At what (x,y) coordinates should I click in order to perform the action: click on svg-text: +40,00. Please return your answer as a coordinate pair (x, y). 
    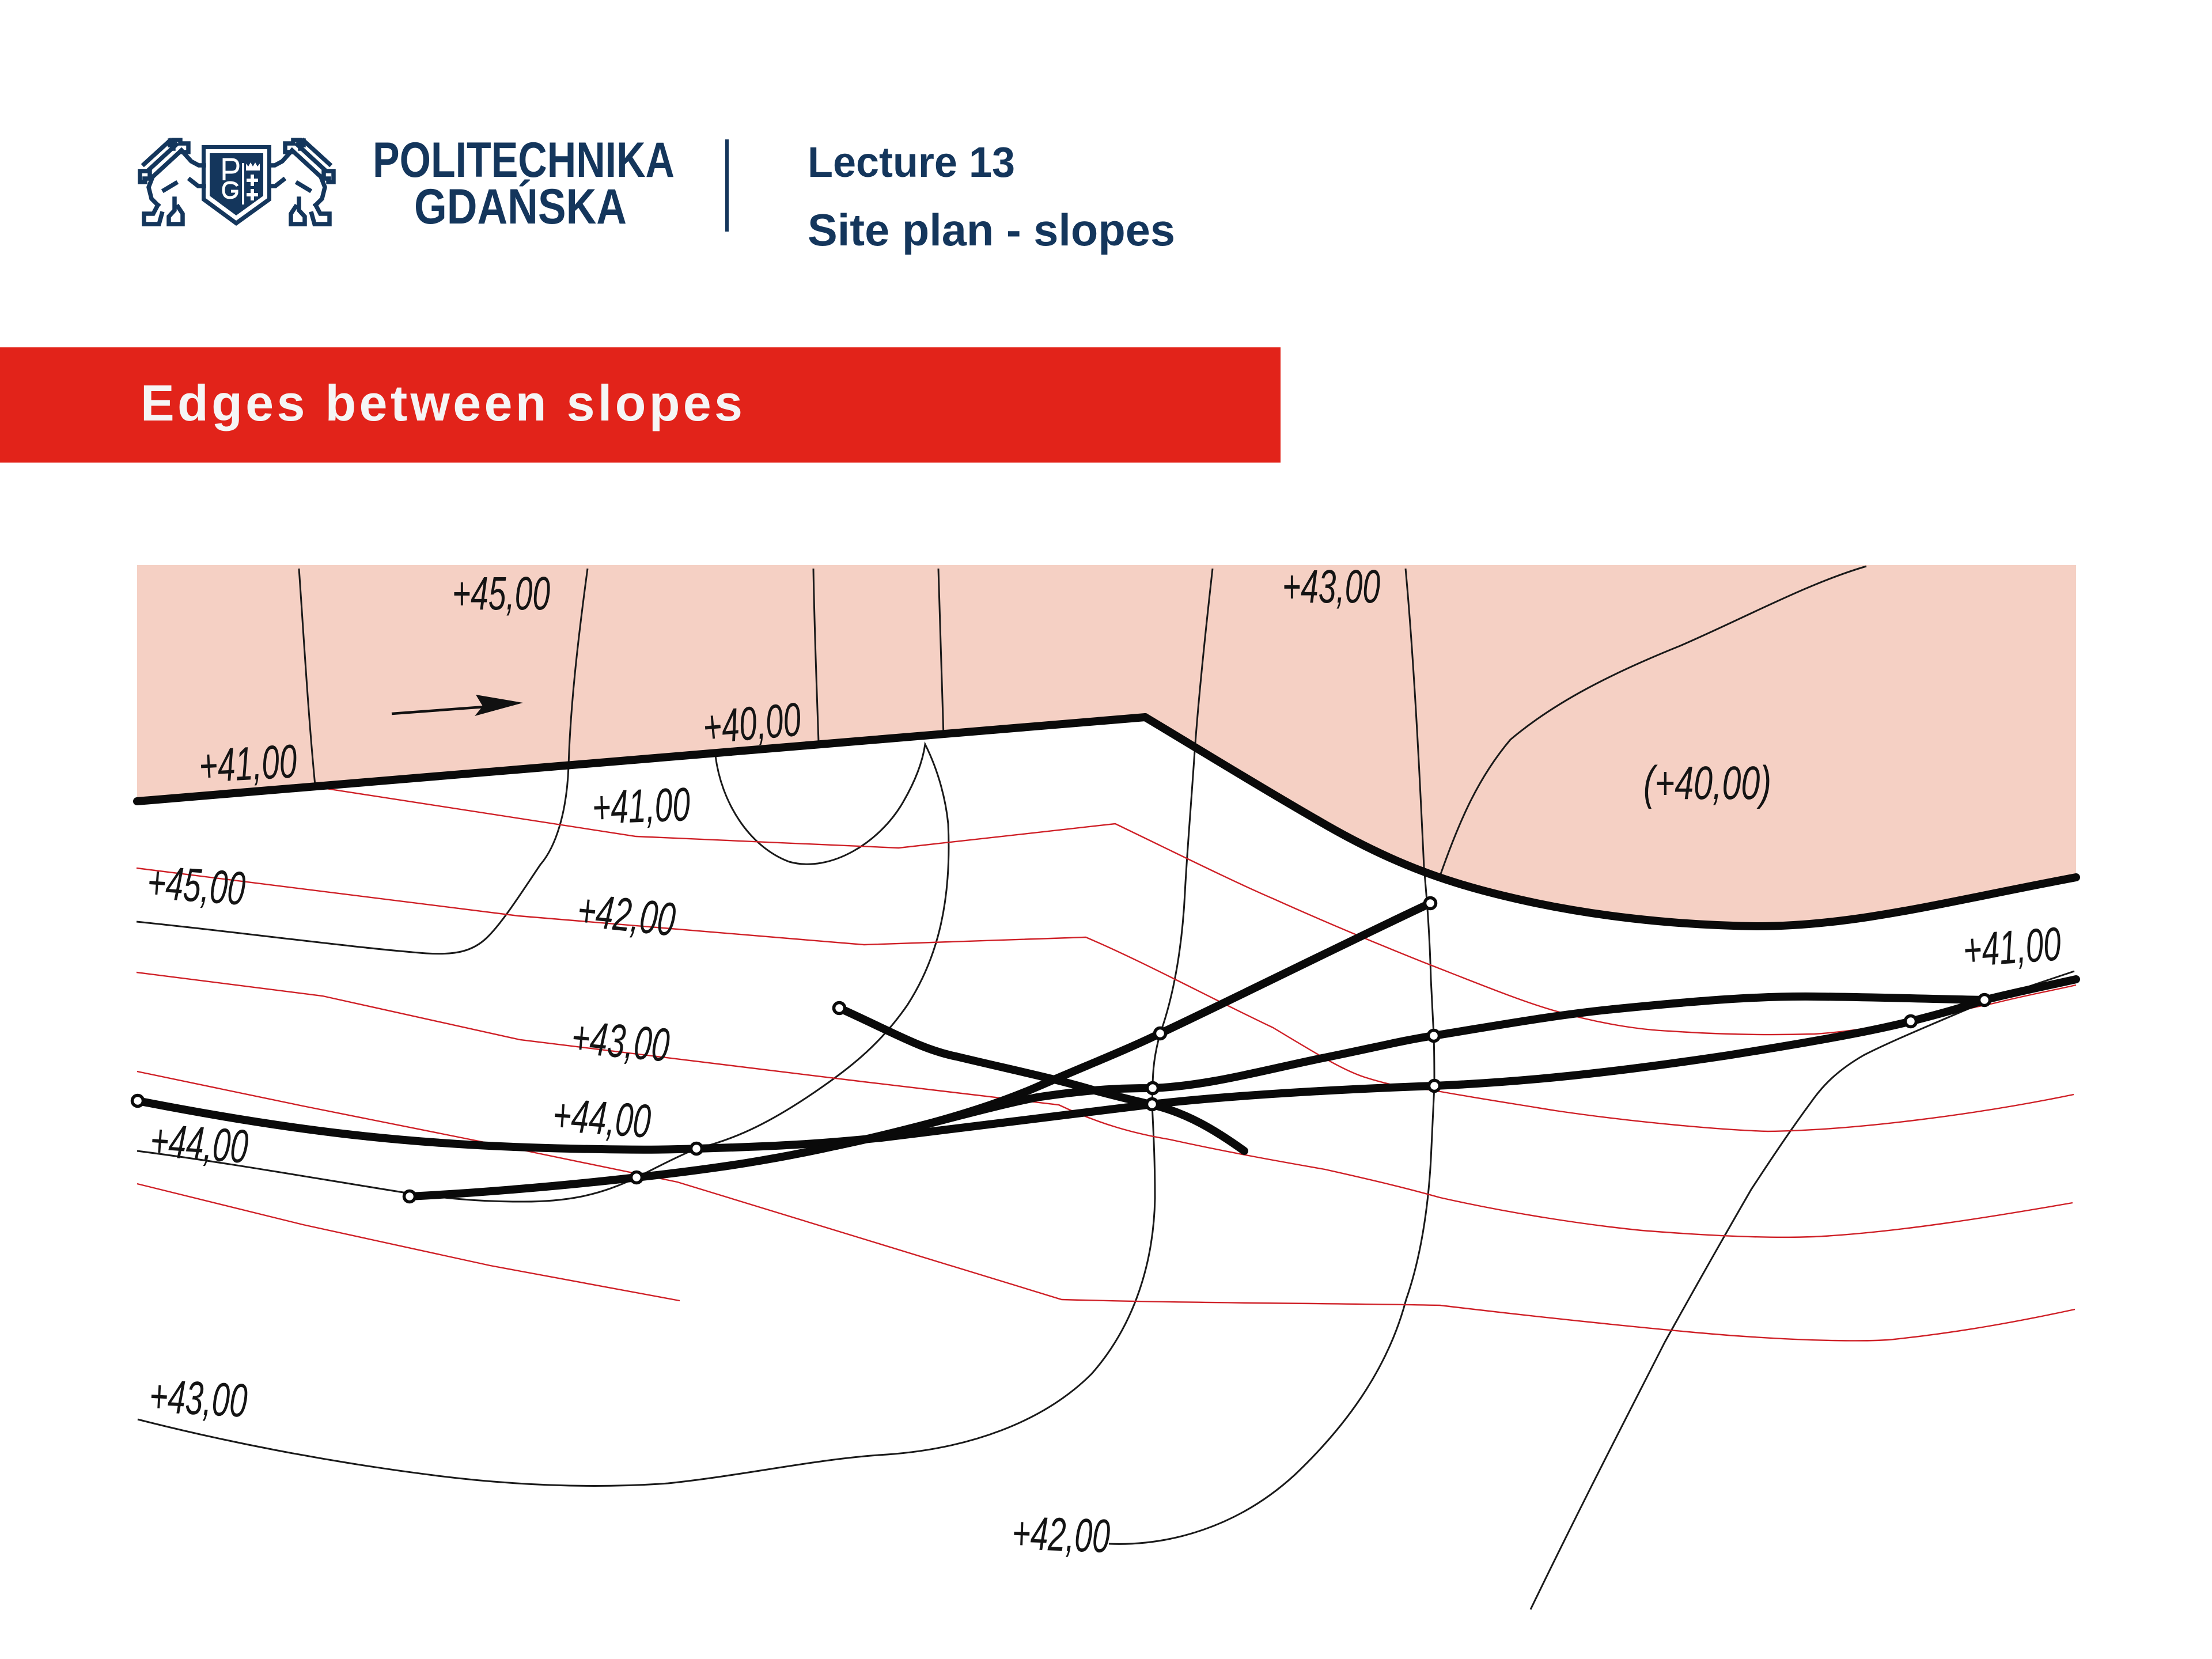
    Looking at the image, I should click on (752, 723).